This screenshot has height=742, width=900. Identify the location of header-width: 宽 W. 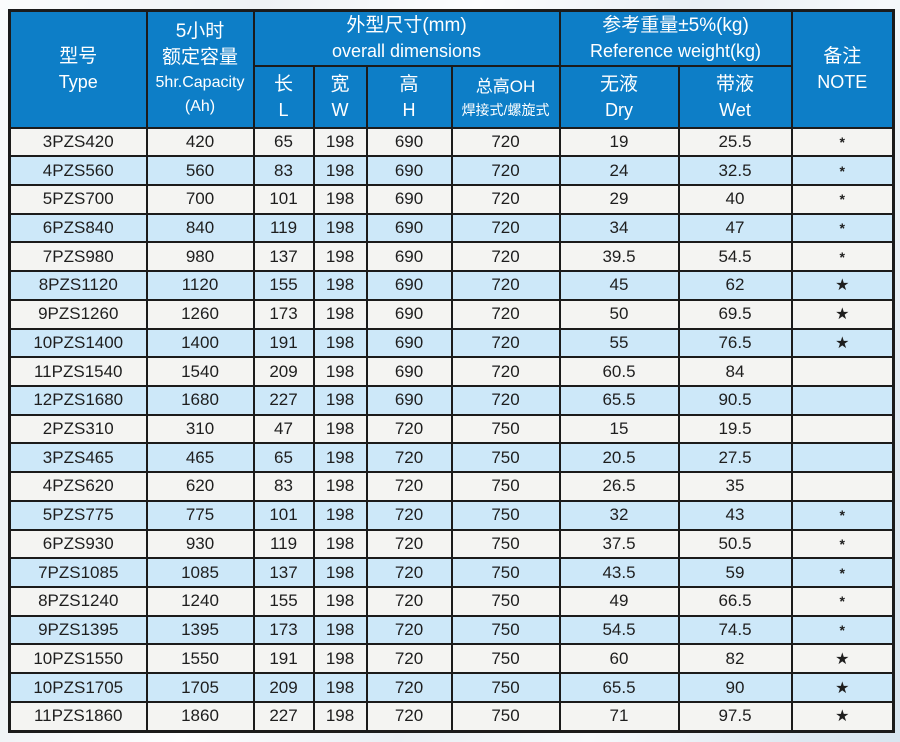
(340, 96).